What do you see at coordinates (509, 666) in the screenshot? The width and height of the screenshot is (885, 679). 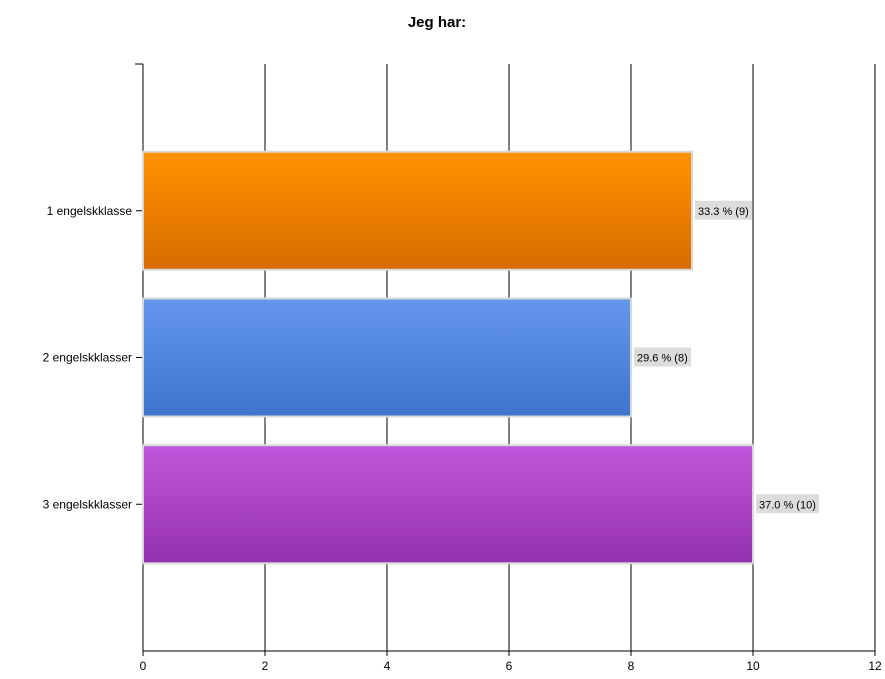 I see `x-tick-label: 6` at bounding box center [509, 666].